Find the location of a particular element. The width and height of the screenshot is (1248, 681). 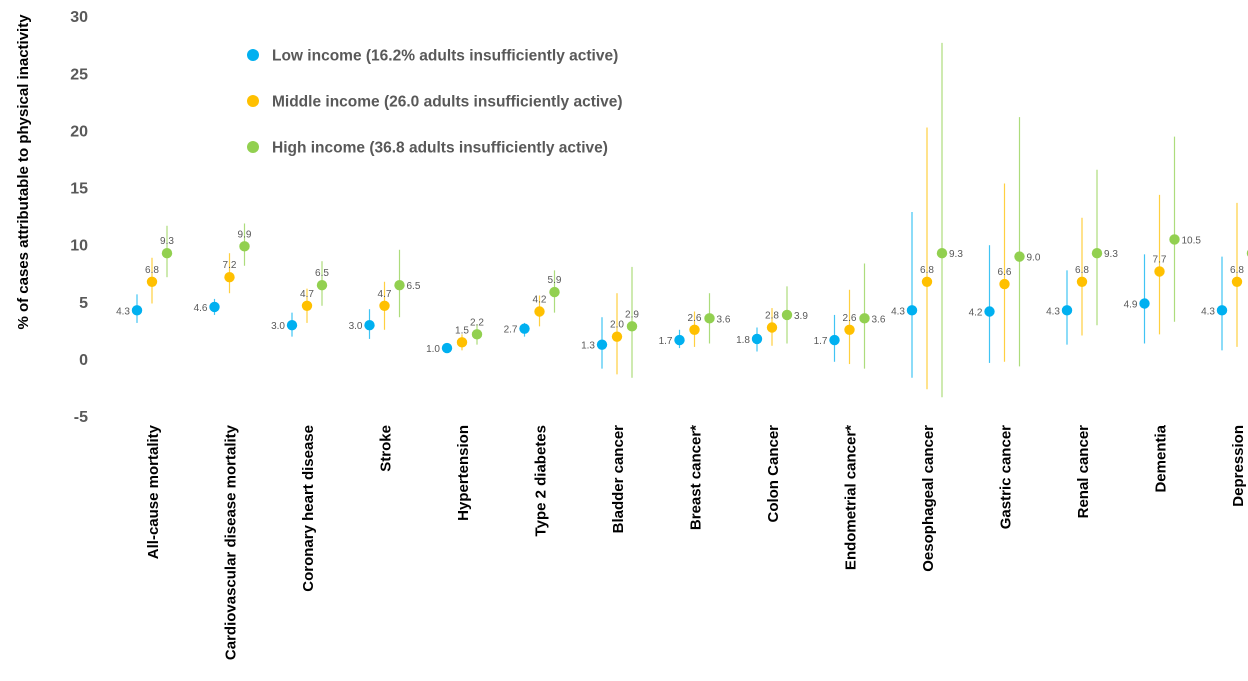

y-tick-label: 30 is located at coordinates (79, 17).